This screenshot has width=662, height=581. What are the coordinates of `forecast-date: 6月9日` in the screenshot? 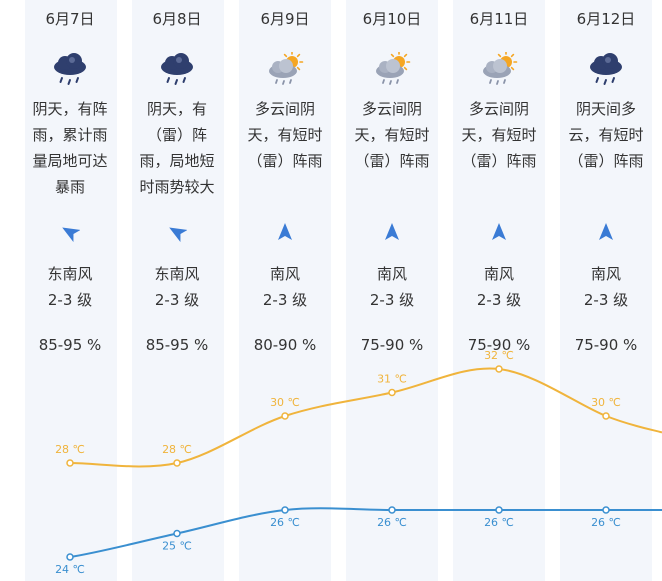 It's located at (285, 19).